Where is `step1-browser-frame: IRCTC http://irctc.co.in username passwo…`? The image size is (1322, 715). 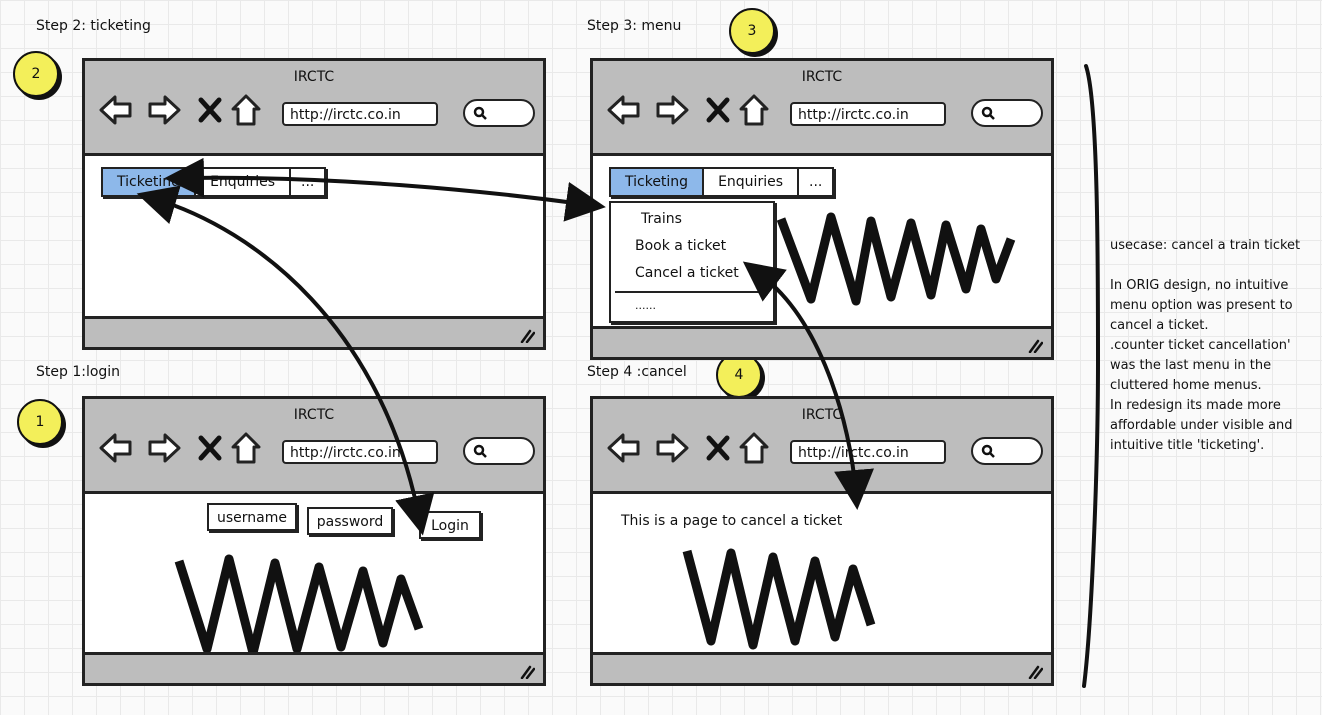 step1-browser-frame: IRCTC http://irctc.co.in username passwo… is located at coordinates (314, 541).